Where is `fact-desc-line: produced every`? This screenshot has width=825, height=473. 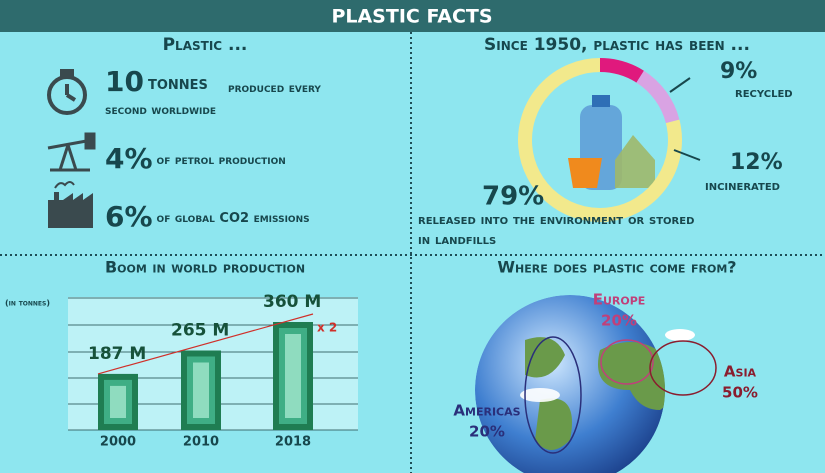
fact-desc-line: produced every is located at coordinates (274, 88).